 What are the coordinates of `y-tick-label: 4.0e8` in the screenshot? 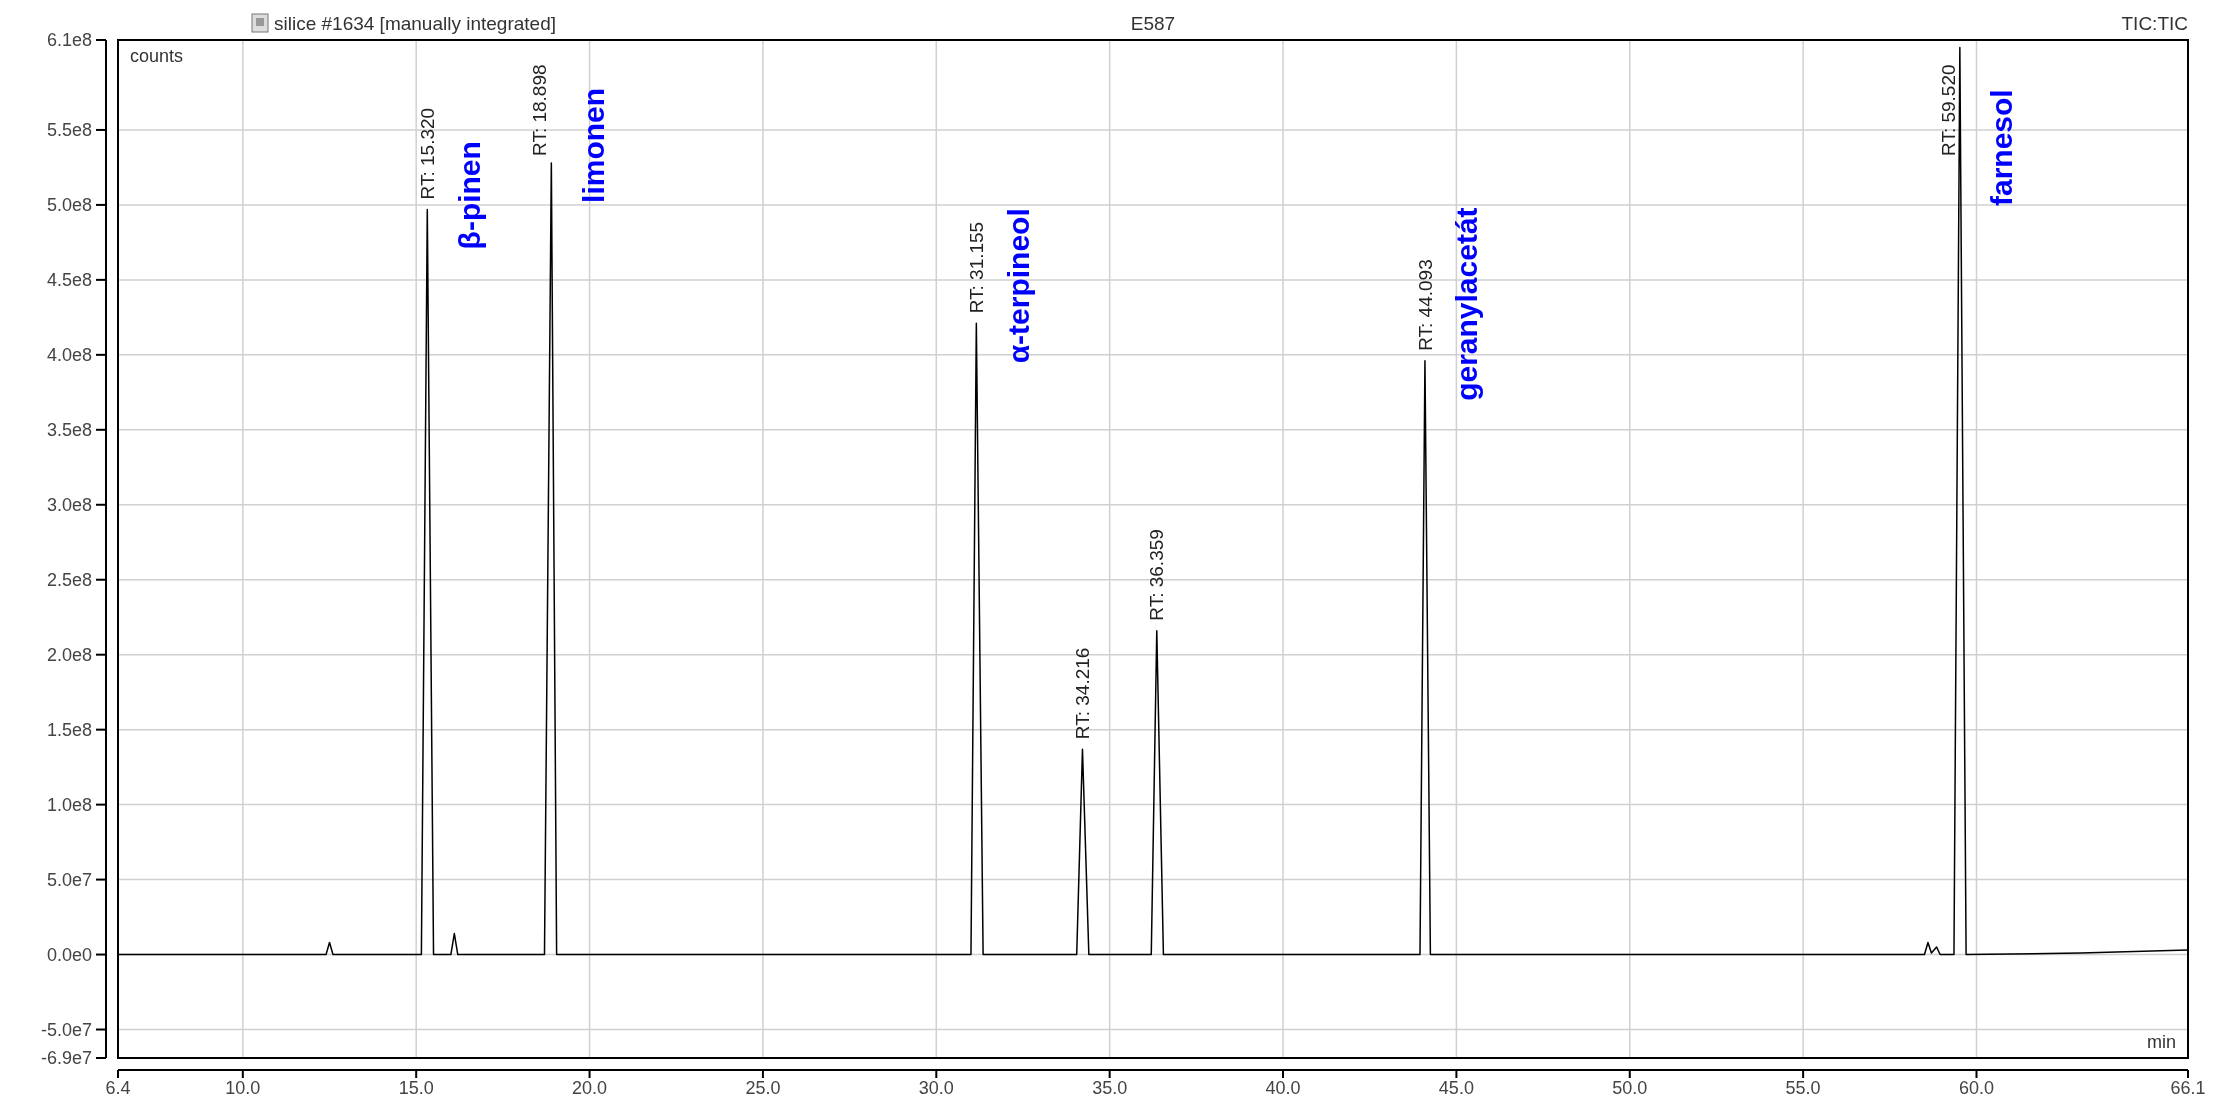 It's located at (69, 355).